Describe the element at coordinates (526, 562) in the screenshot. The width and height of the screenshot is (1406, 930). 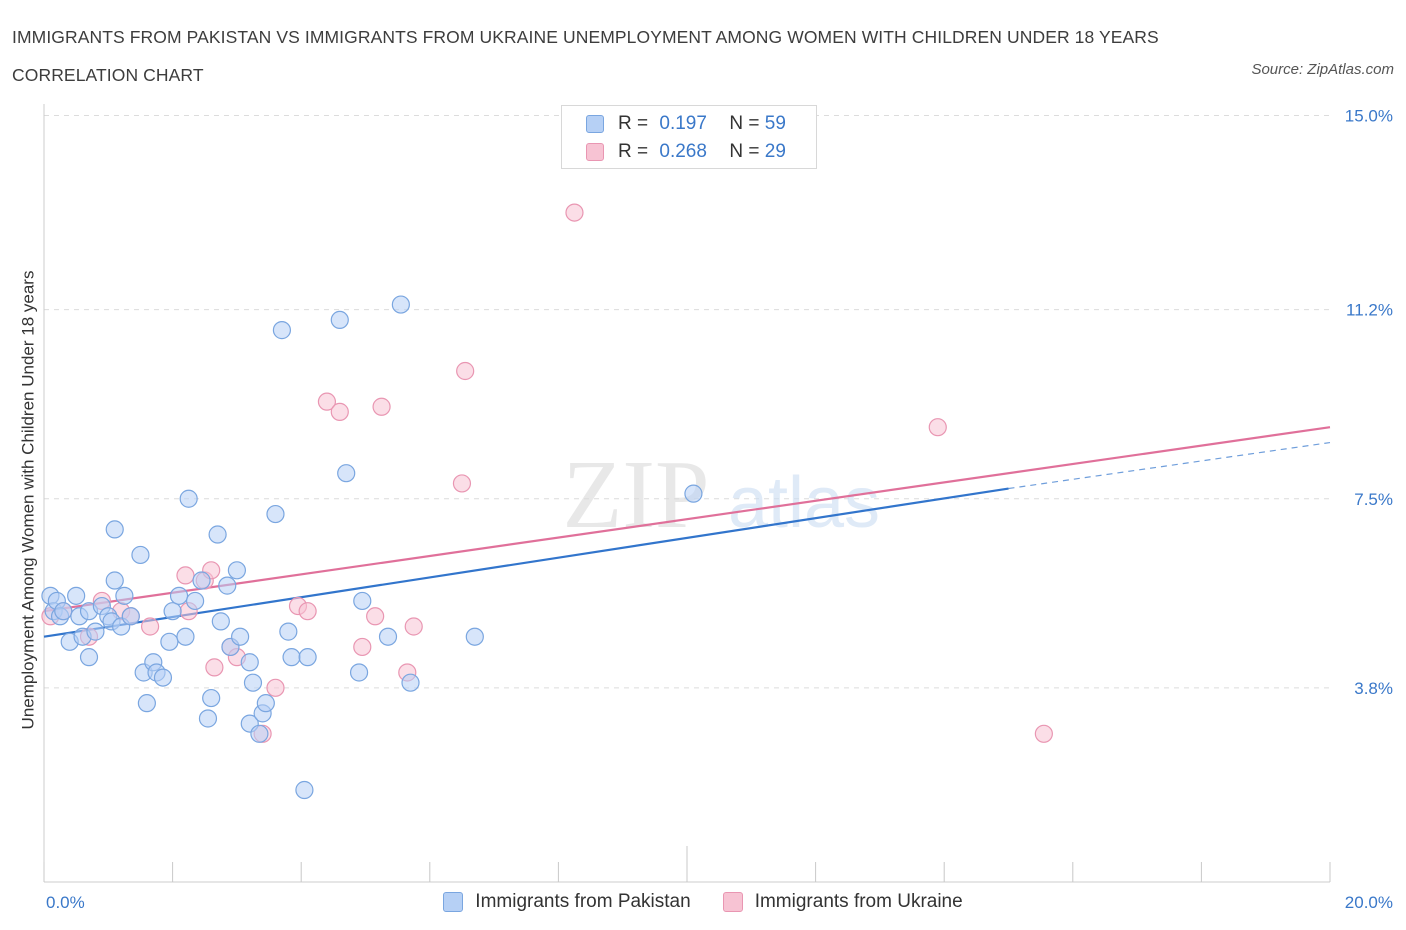
I see `trend-line-pakistan` at that location.